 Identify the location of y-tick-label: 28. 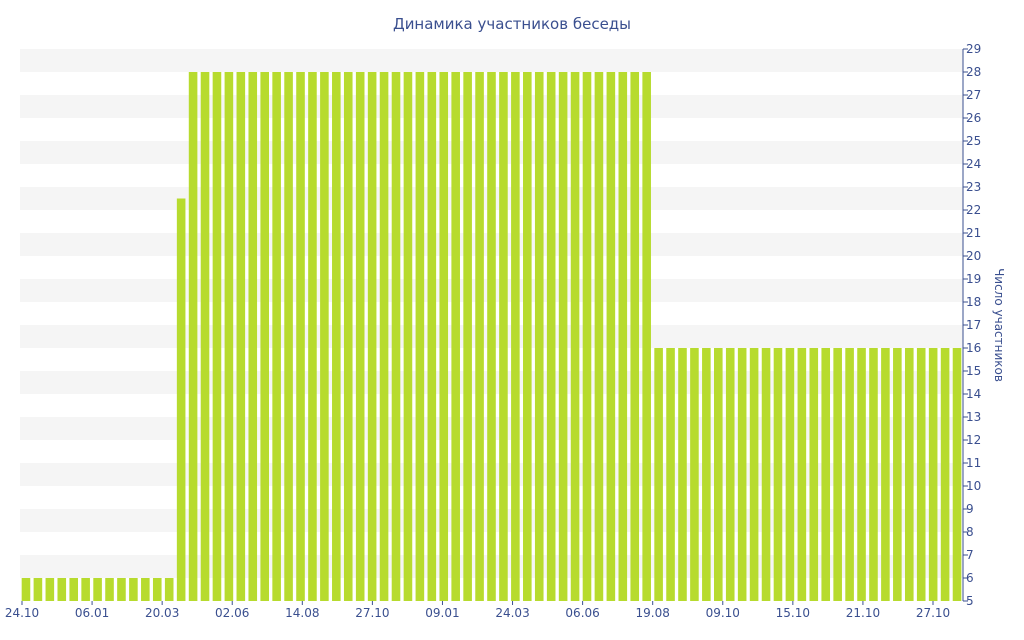
(973, 72).